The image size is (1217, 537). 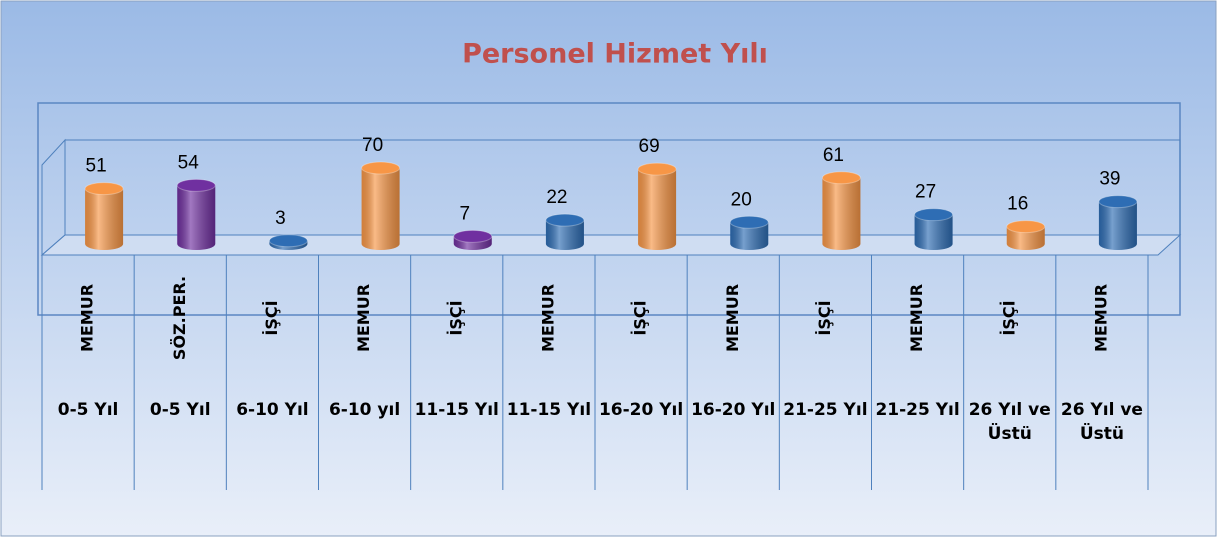 I want to click on value-label: 3, so click(x=280, y=218).